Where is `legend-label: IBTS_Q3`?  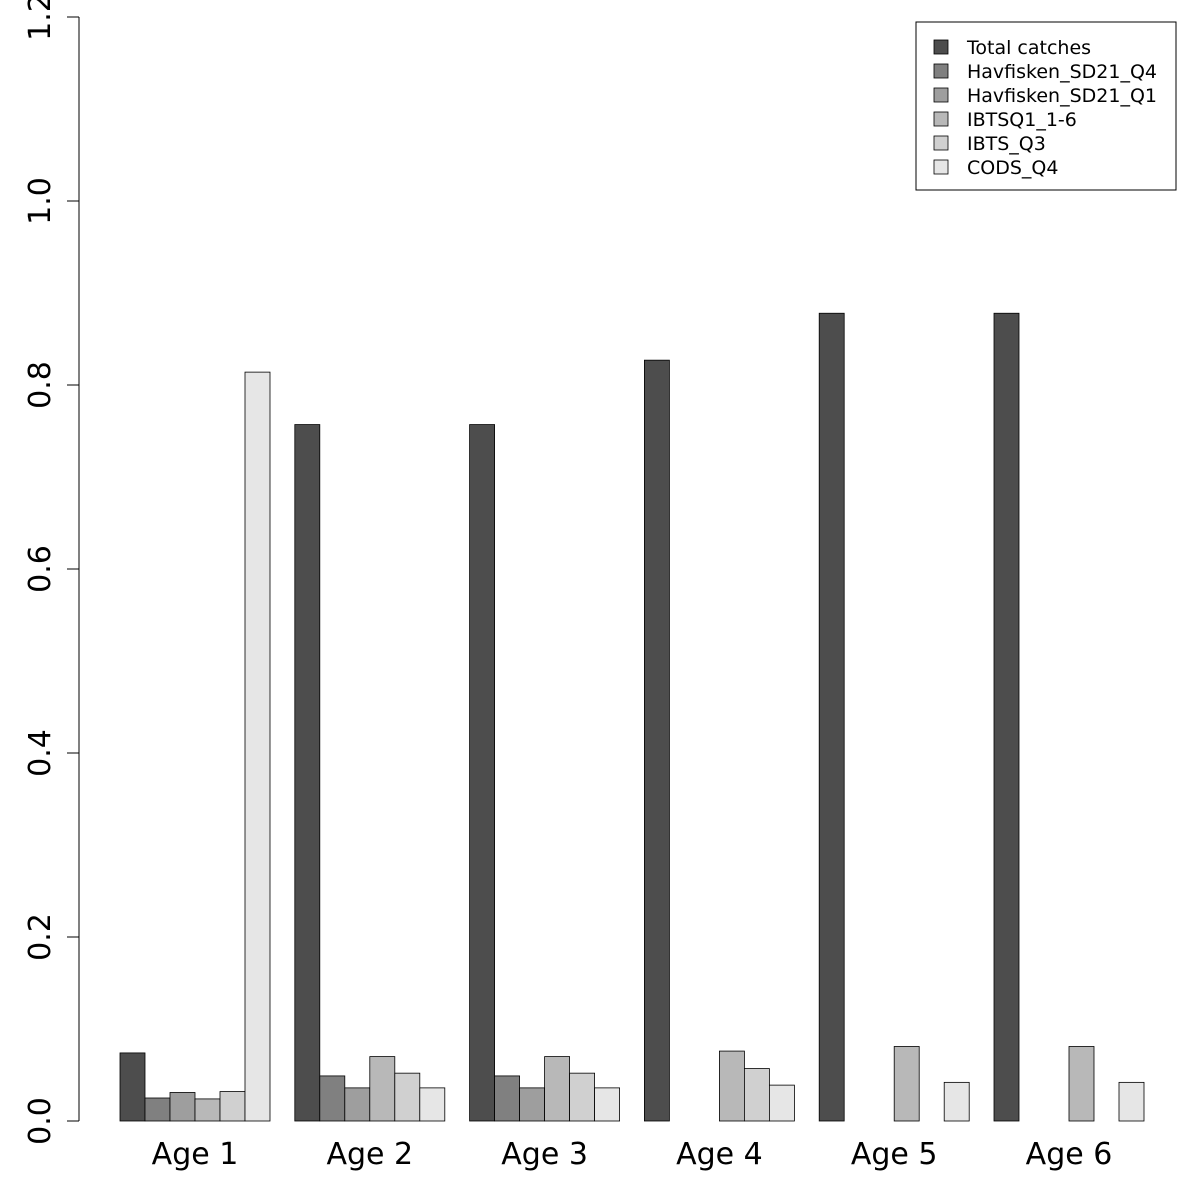
legend-label: IBTS_Q3 is located at coordinates (1006, 144).